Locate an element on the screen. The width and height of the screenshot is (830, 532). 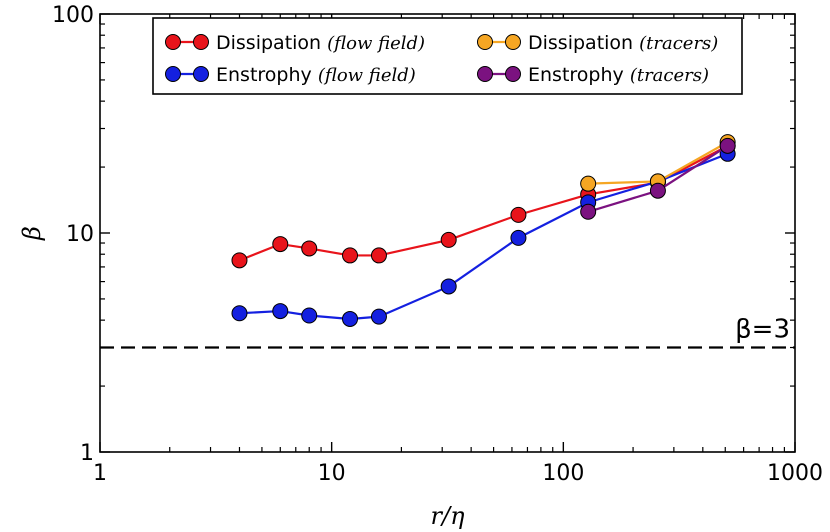
legend-label: Enstrophy (flow field) is located at coordinates (316, 75).